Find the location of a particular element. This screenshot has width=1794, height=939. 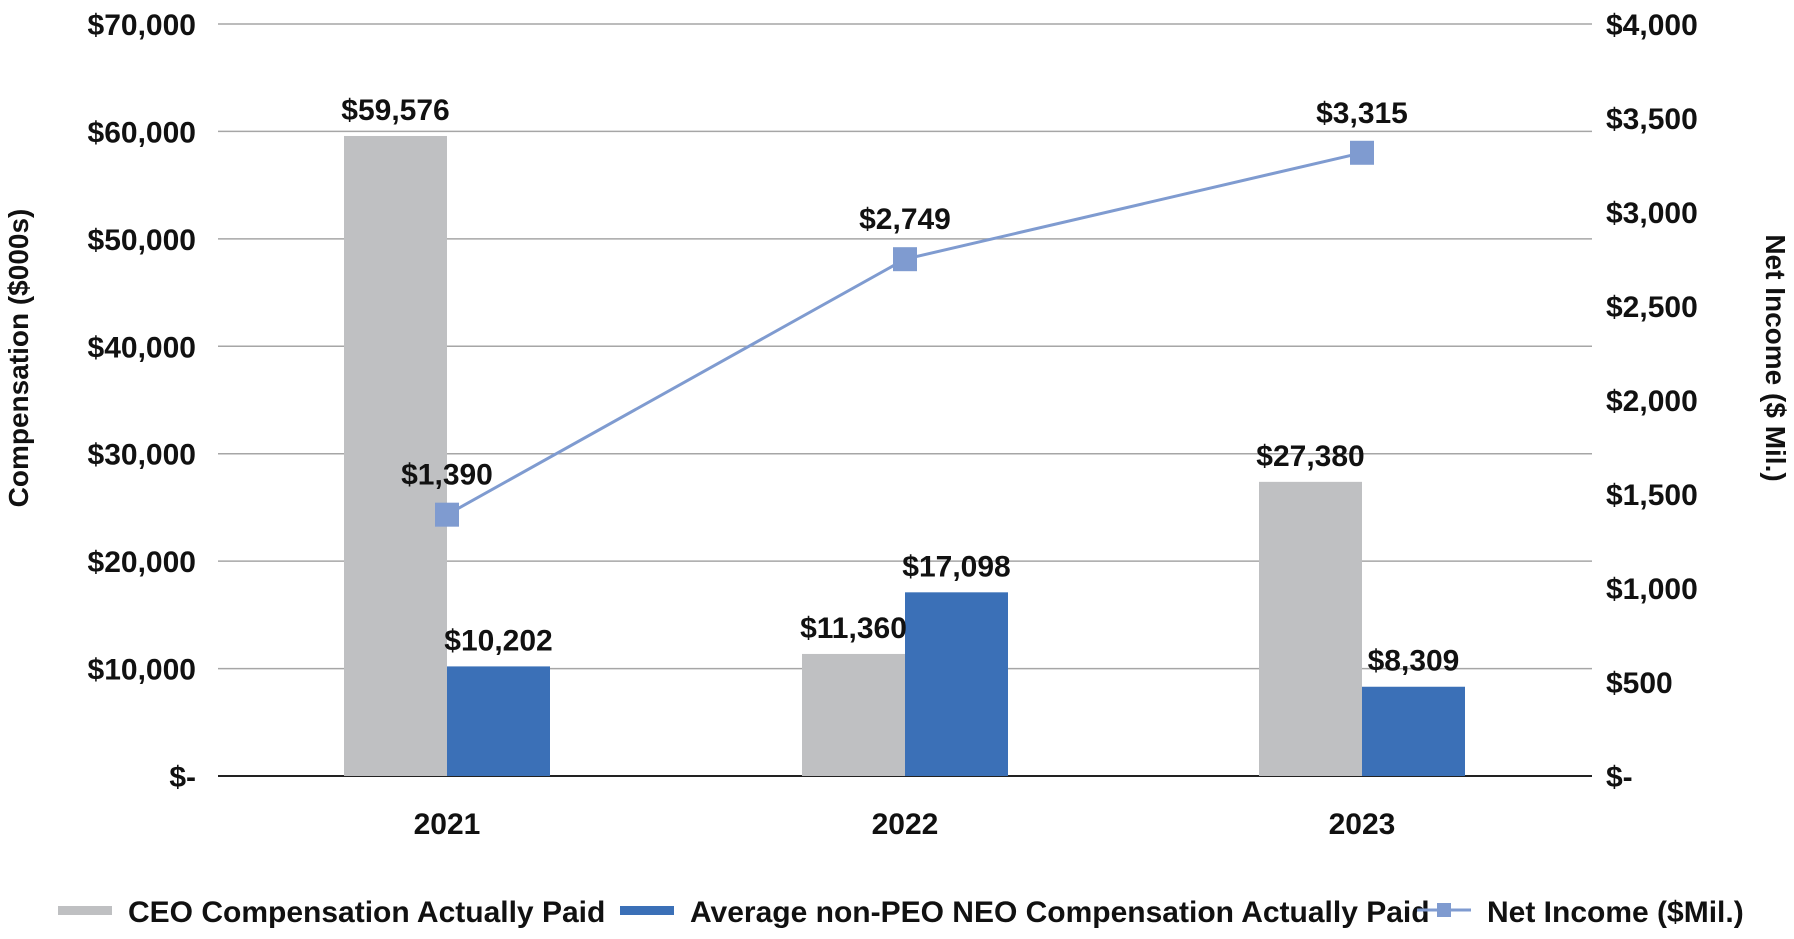

net-income-data-label: $1,390 is located at coordinates (447, 475).